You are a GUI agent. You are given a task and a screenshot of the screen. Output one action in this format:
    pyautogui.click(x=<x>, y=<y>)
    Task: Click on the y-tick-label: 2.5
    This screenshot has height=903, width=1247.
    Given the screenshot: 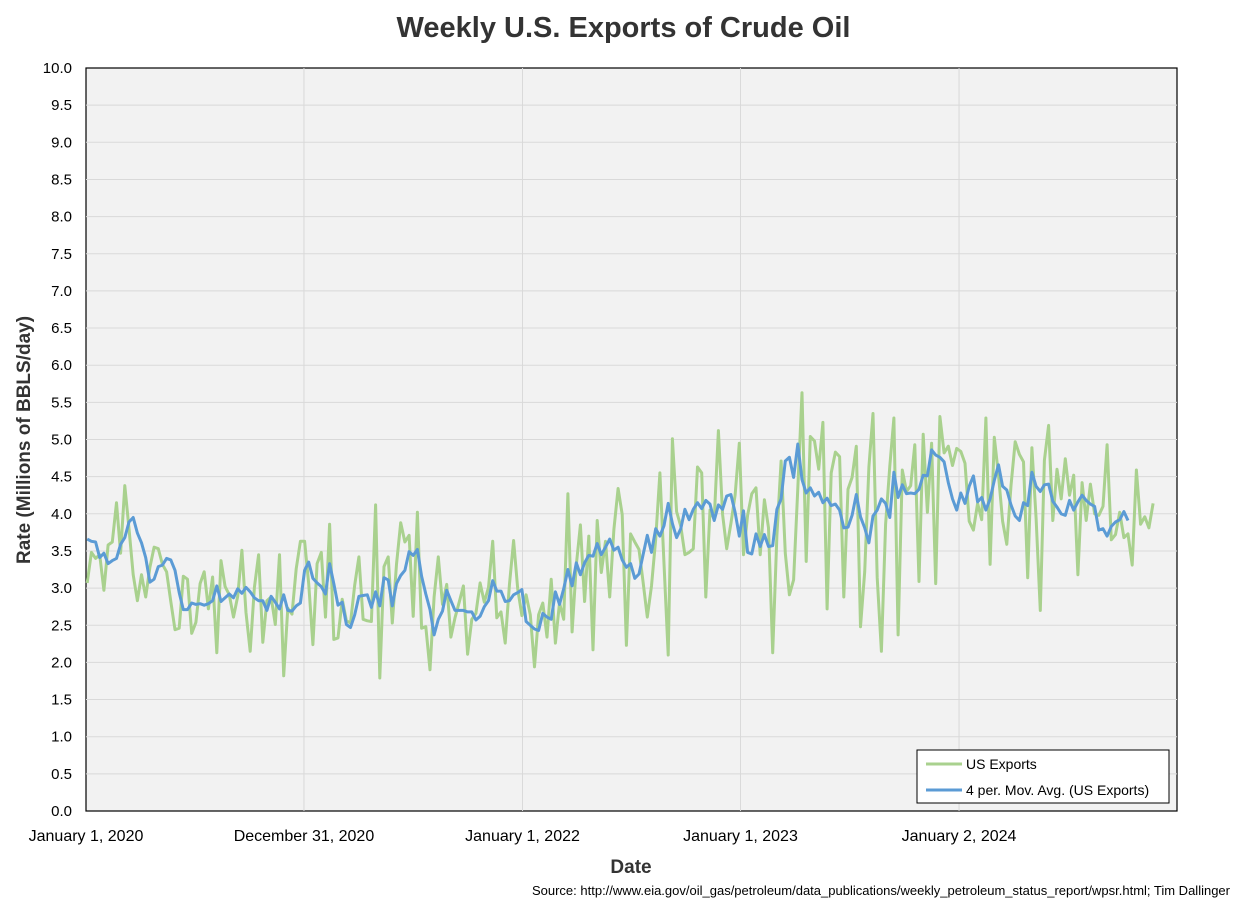 What is the action you would take?
    pyautogui.click(x=61, y=625)
    